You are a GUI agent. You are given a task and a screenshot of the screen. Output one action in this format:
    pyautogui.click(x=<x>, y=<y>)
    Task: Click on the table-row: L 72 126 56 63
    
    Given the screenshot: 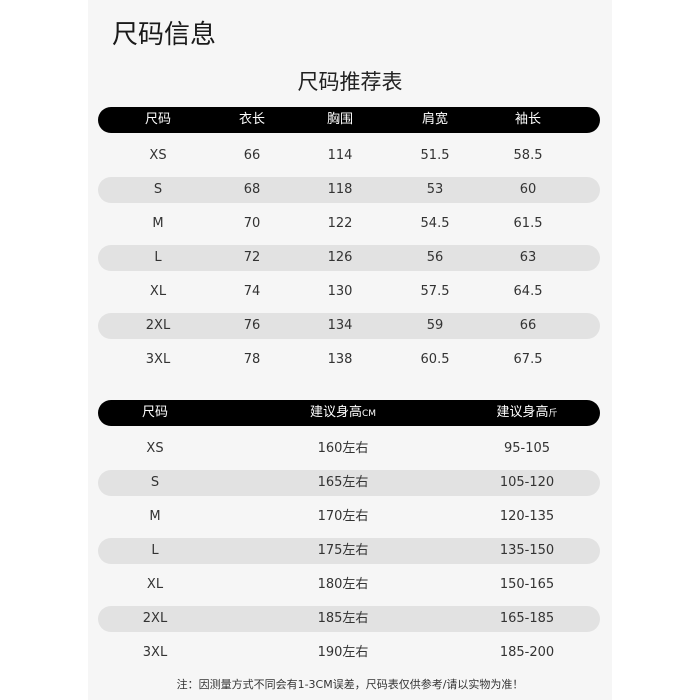 What is the action you would take?
    pyautogui.click(x=349, y=258)
    